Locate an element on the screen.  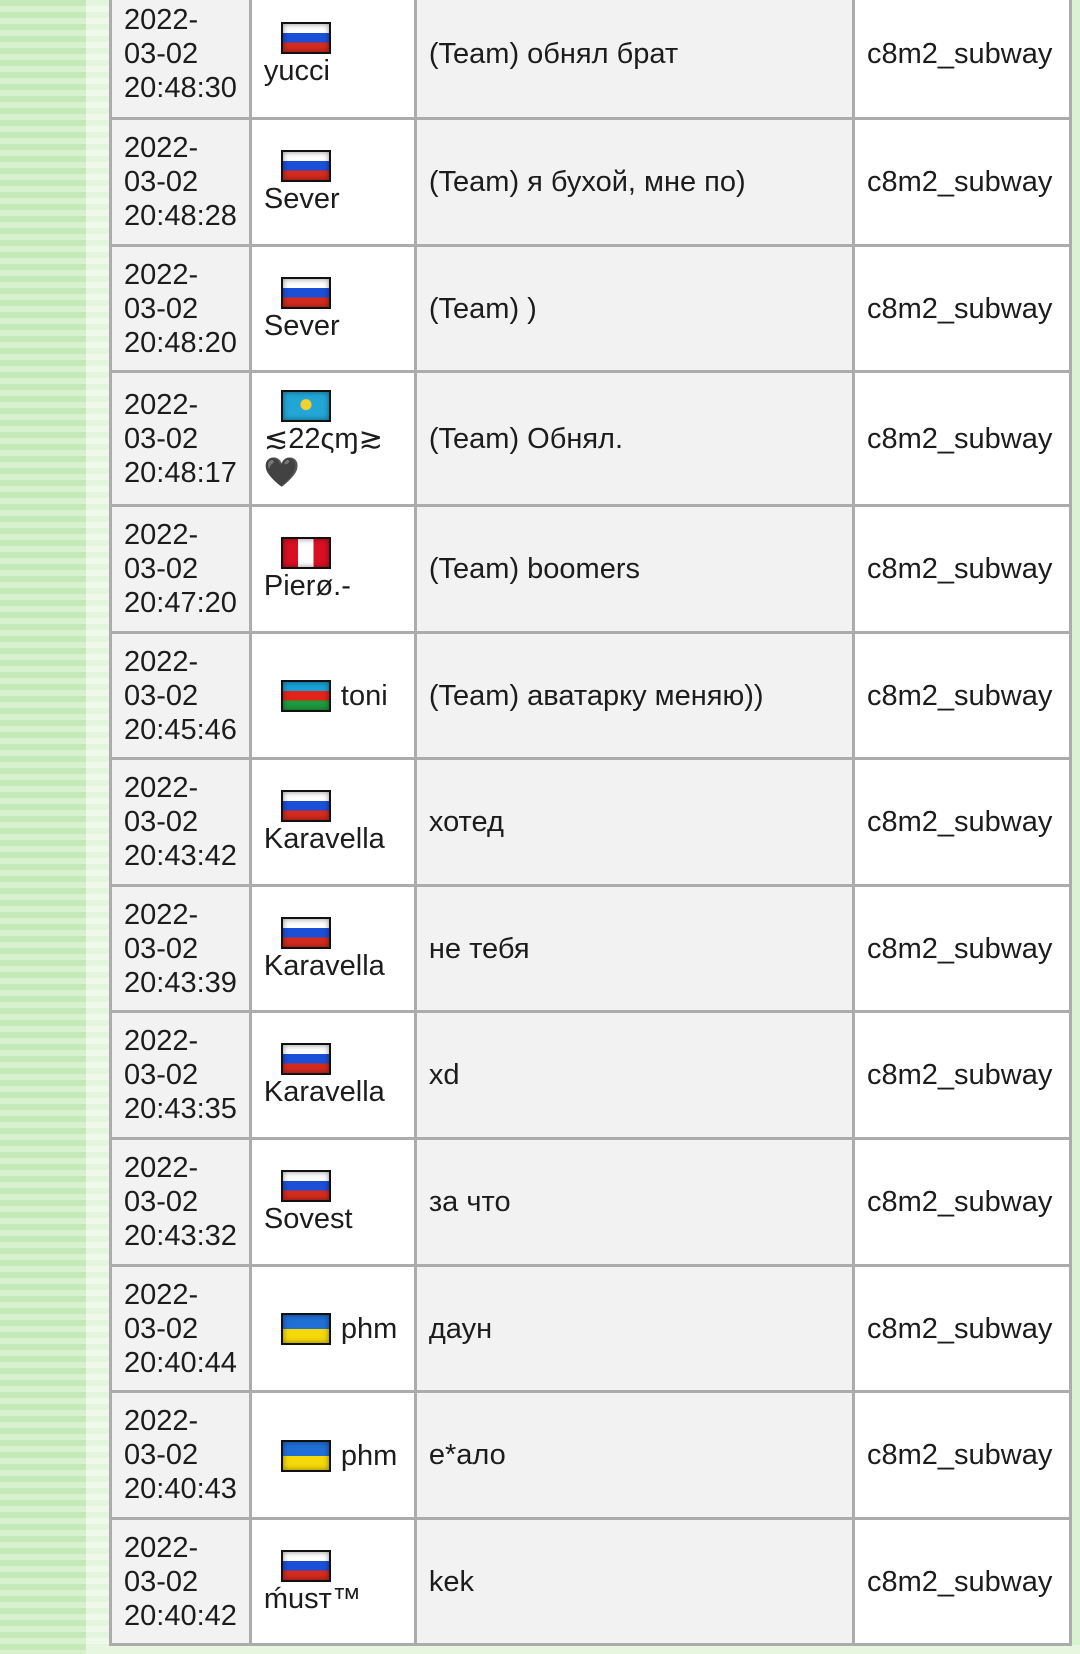
message-cell: даун is located at coordinates (634, 1328).